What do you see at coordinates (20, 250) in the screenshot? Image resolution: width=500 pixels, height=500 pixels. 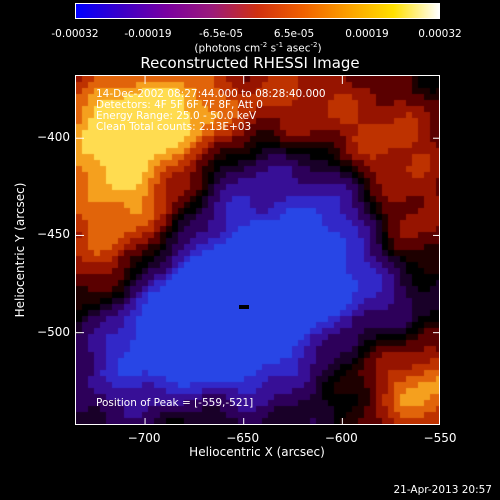 I see `y-axis-label: Heliocentric Y (arcsec)` at bounding box center [20, 250].